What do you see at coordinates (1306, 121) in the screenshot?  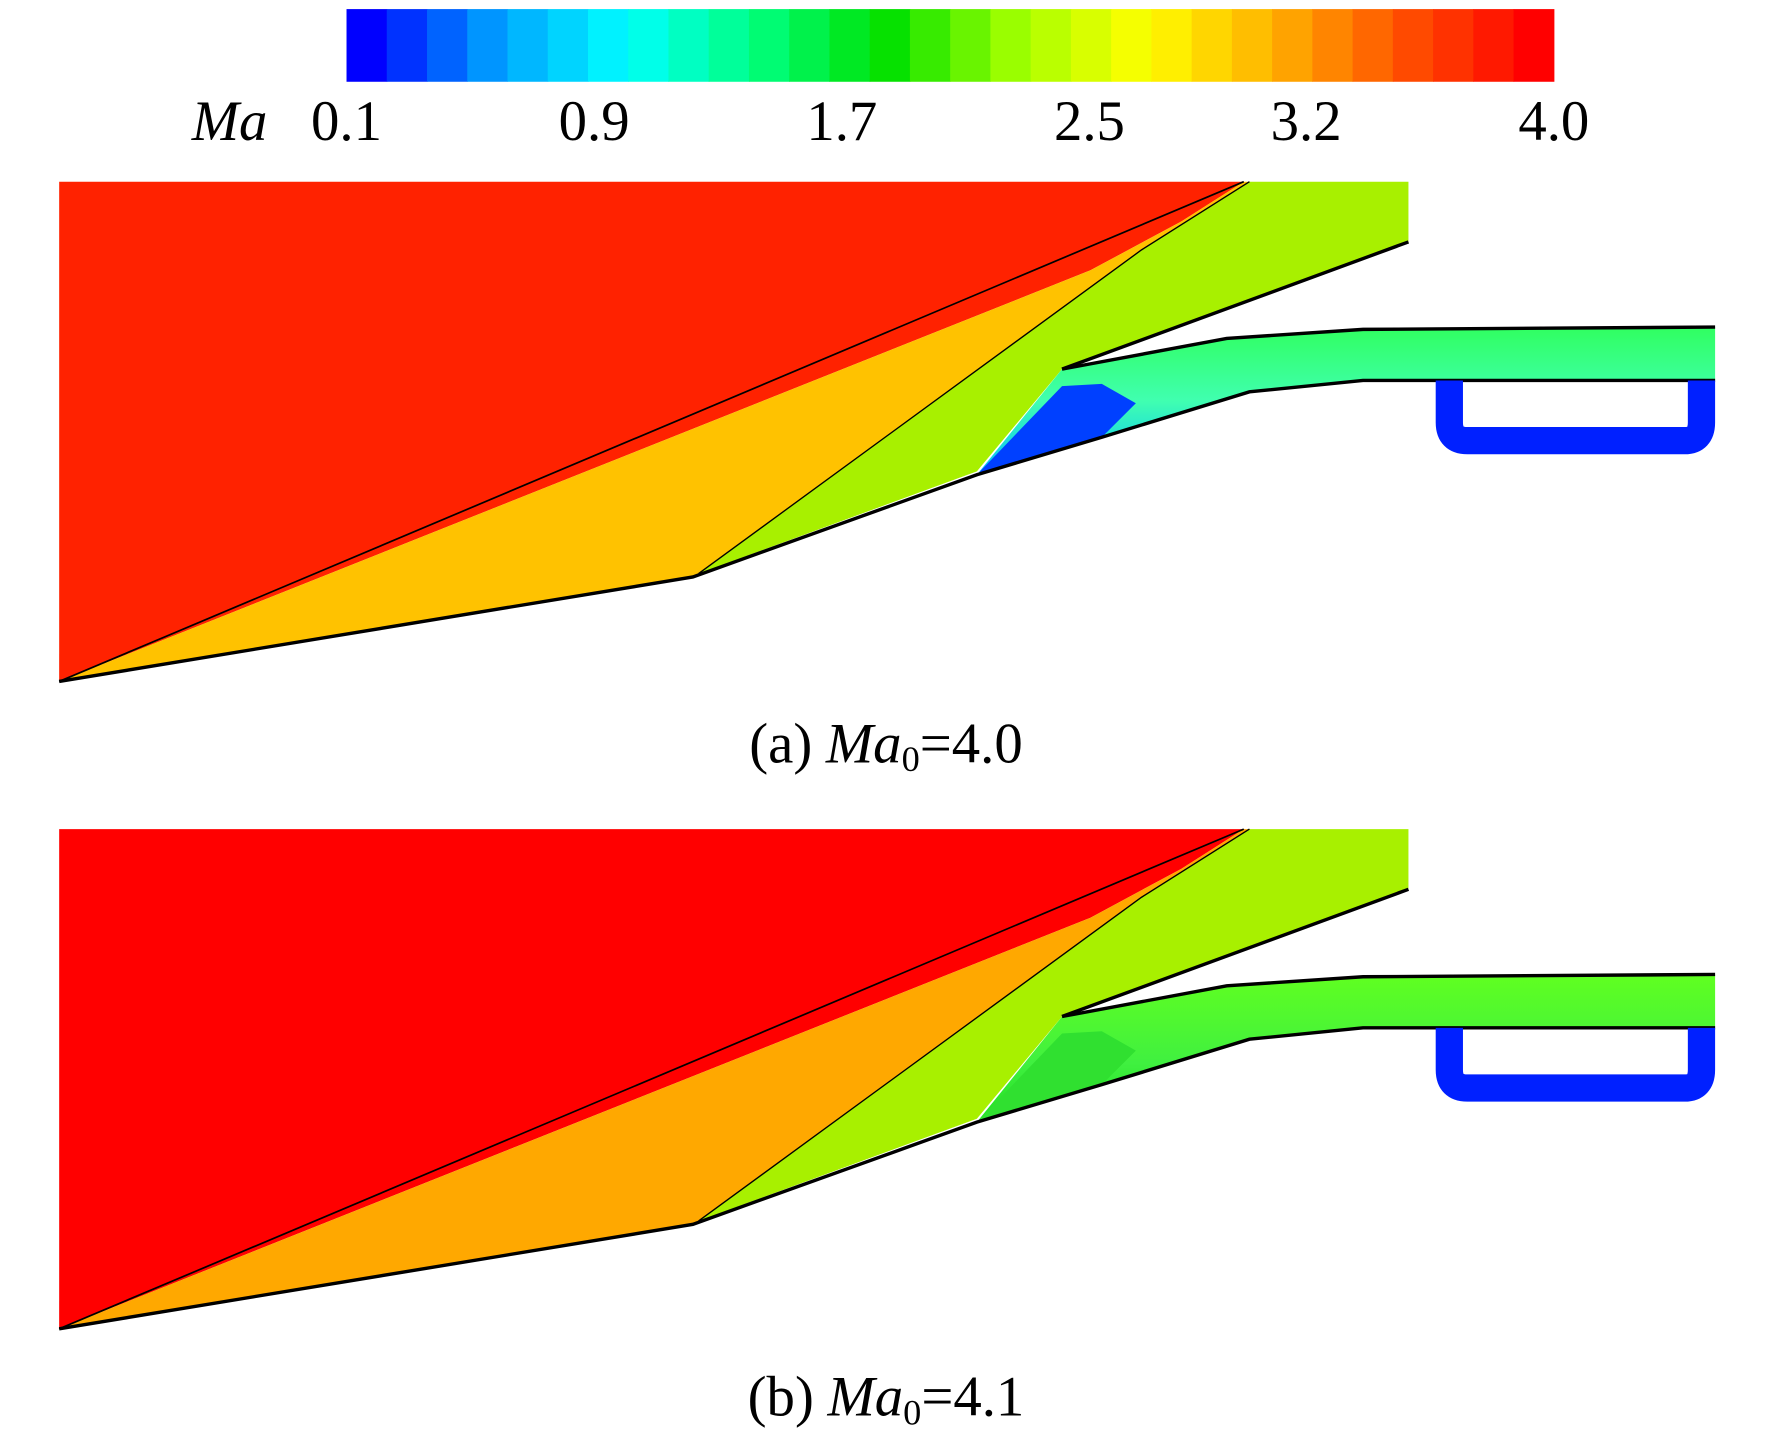 I see `colorbar-tick-label: 3.2` at bounding box center [1306, 121].